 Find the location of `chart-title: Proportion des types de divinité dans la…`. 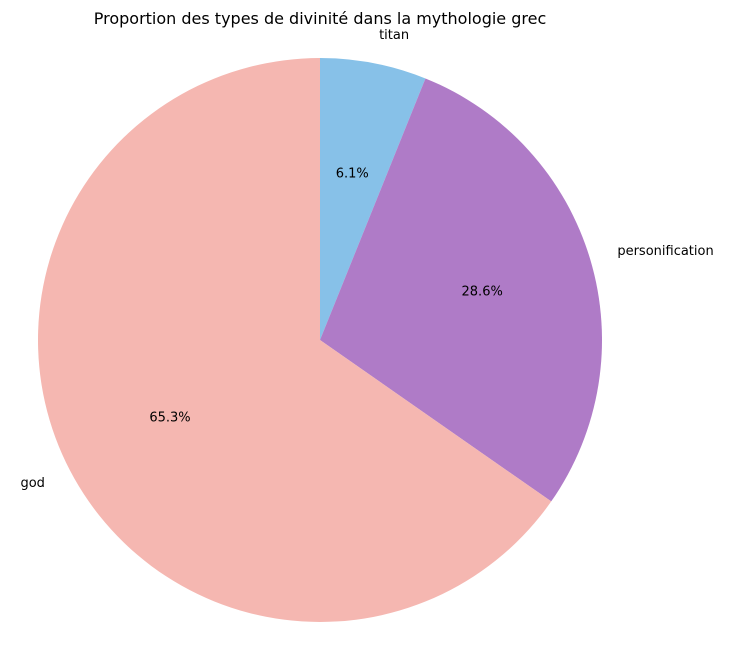

chart-title: Proportion des types de divinité dans la… is located at coordinates (320, 18).